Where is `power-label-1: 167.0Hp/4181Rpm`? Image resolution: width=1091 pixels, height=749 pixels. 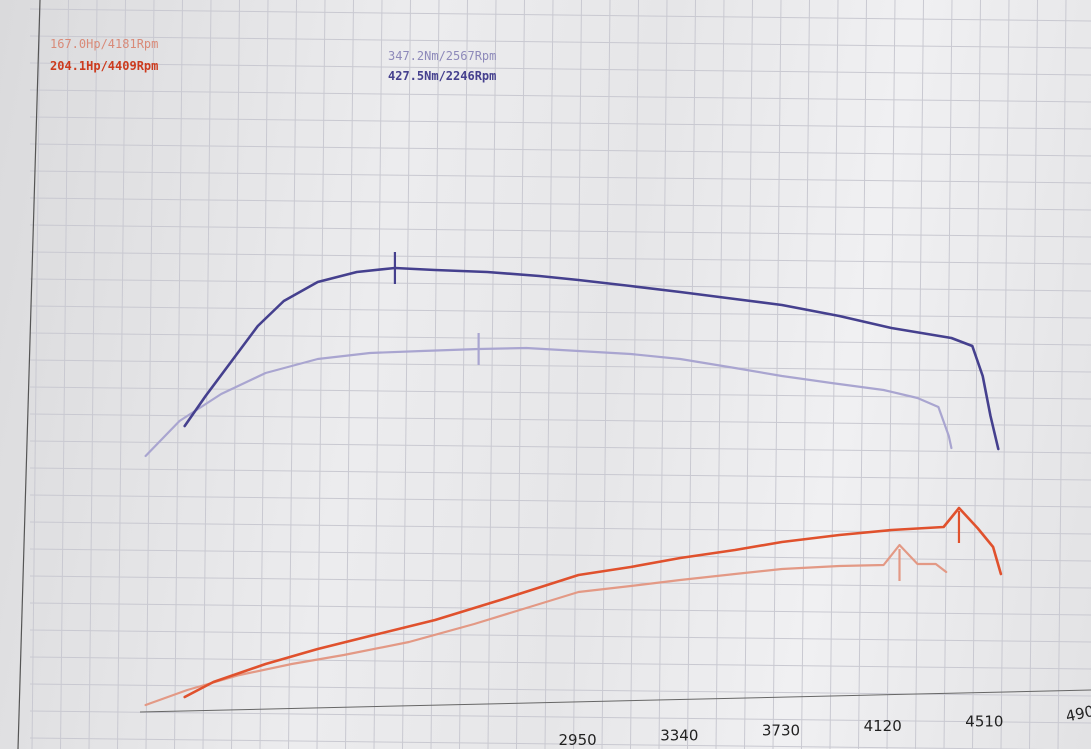
power-label-1: 167.0Hp/4181Rpm is located at coordinates (104, 44).